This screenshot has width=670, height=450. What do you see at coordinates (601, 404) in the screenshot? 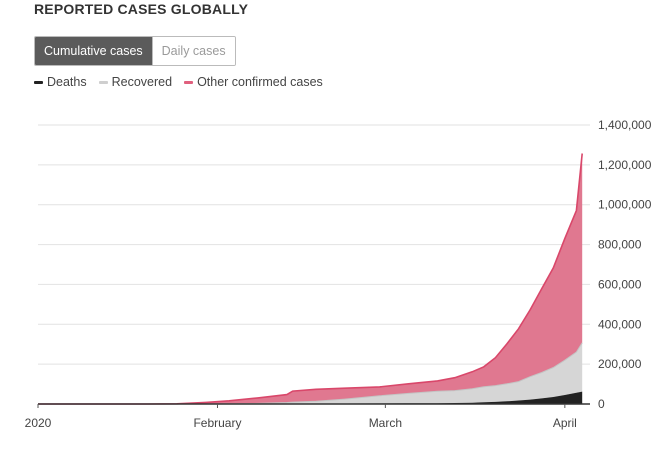
I see `y-tick-label: 0` at bounding box center [601, 404].